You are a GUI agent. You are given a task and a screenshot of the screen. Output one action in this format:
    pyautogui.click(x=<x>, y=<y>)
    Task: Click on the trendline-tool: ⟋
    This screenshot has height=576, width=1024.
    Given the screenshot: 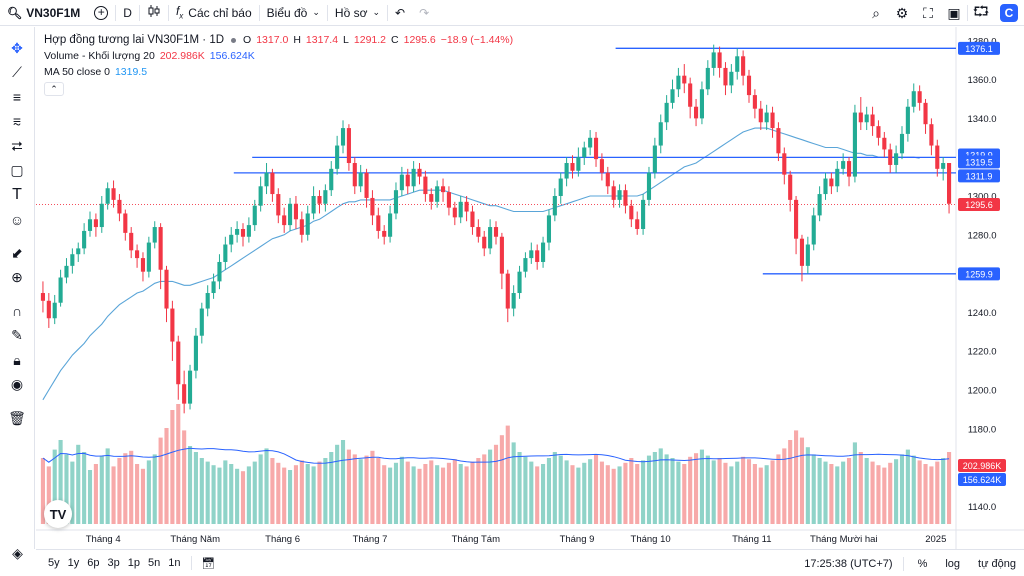 What is the action you would take?
    pyautogui.click(x=17, y=73)
    